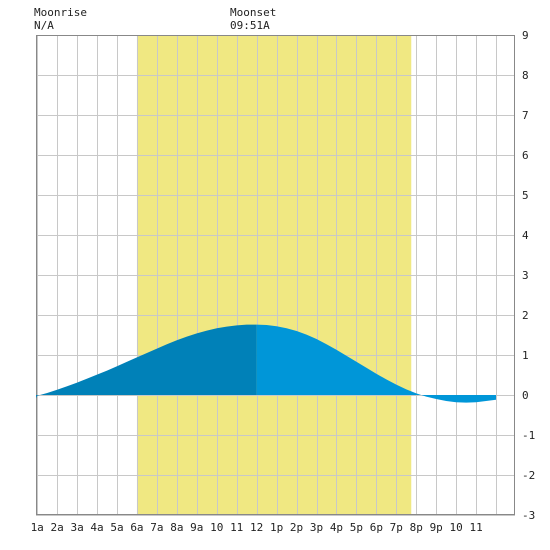 The image size is (550, 550). What do you see at coordinates (296, 527) in the screenshot?
I see `x-tick-label: 2p` at bounding box center [296, 527].